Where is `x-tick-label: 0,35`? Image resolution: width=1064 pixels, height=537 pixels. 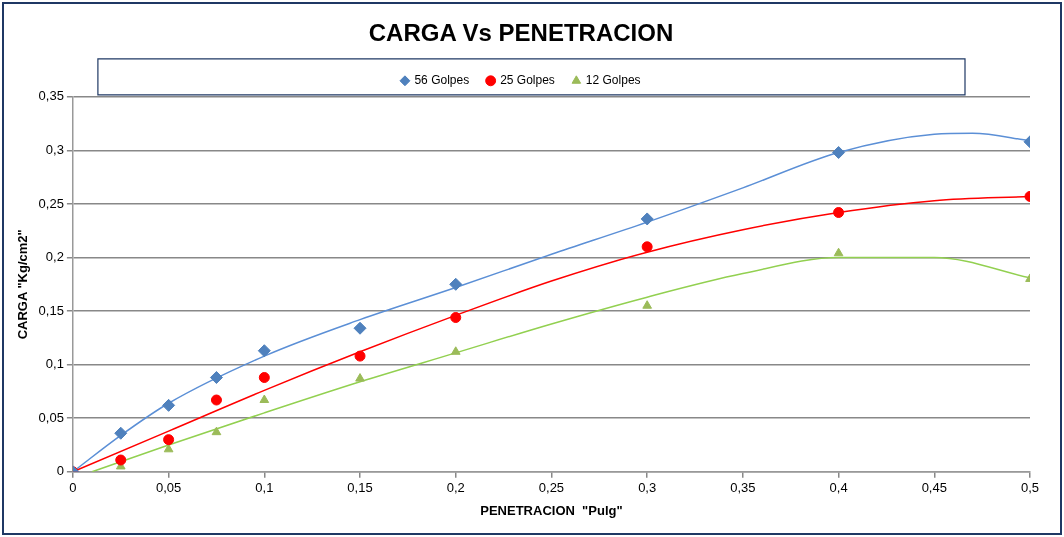
x-tick-label: 0,35 is located at coordinates (743, 488).